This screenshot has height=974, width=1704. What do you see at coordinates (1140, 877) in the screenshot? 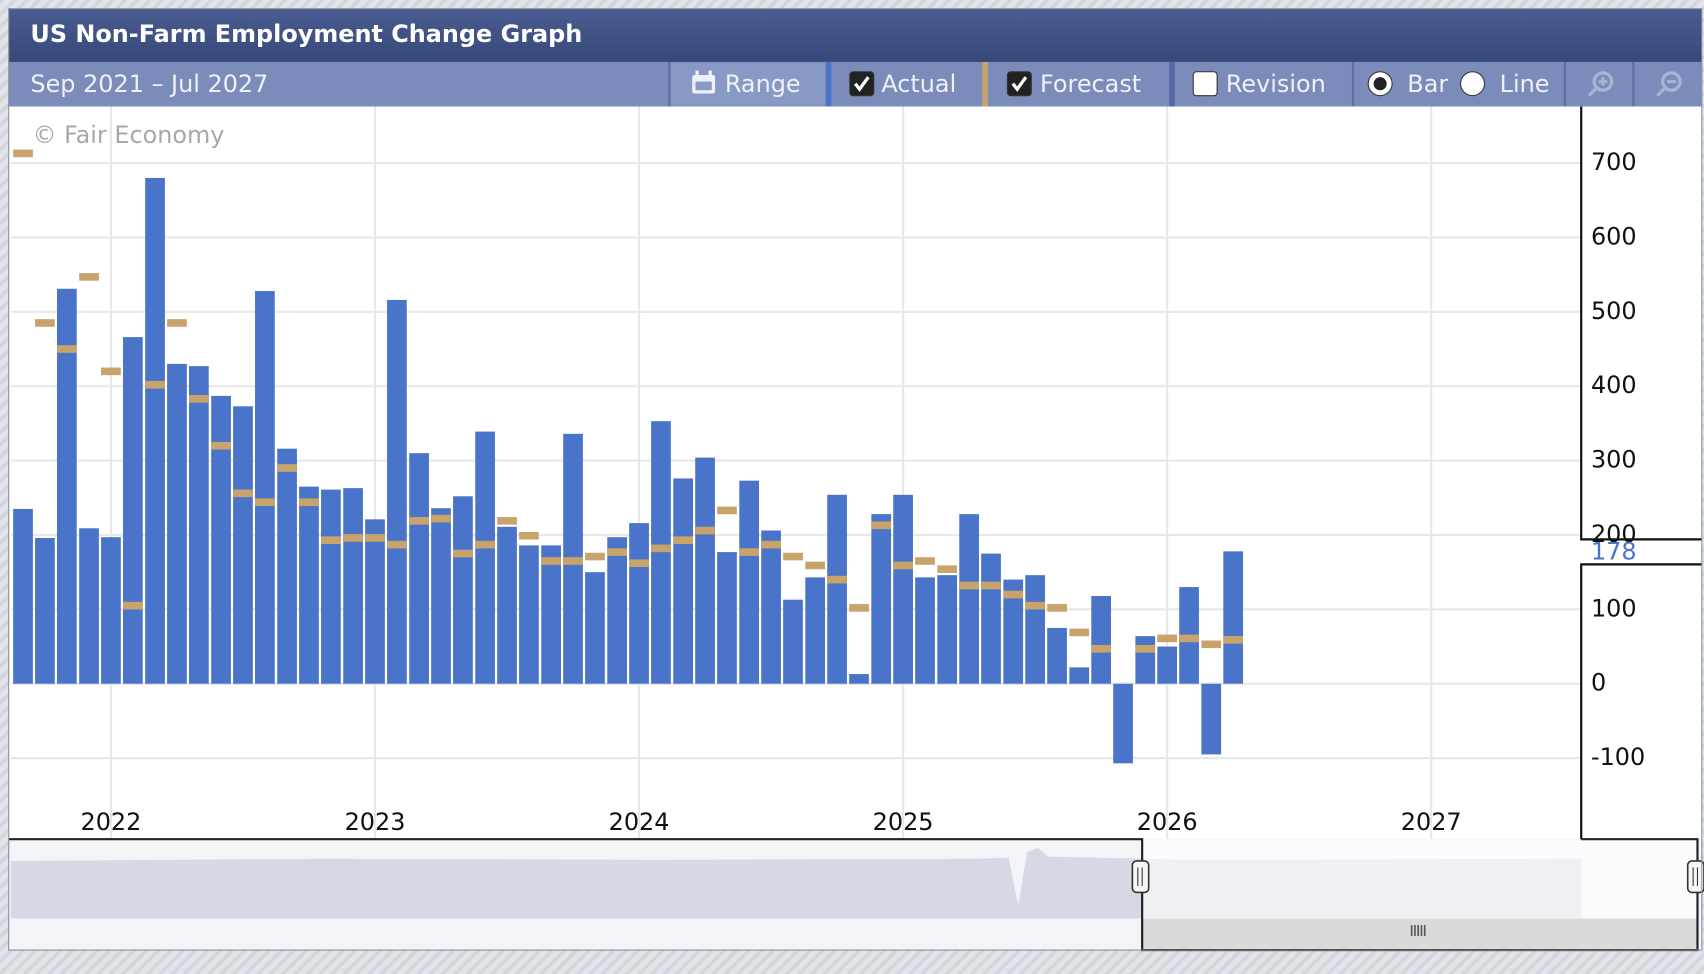
I see `navigator-handle-left` at bounding box center [1140, 877].